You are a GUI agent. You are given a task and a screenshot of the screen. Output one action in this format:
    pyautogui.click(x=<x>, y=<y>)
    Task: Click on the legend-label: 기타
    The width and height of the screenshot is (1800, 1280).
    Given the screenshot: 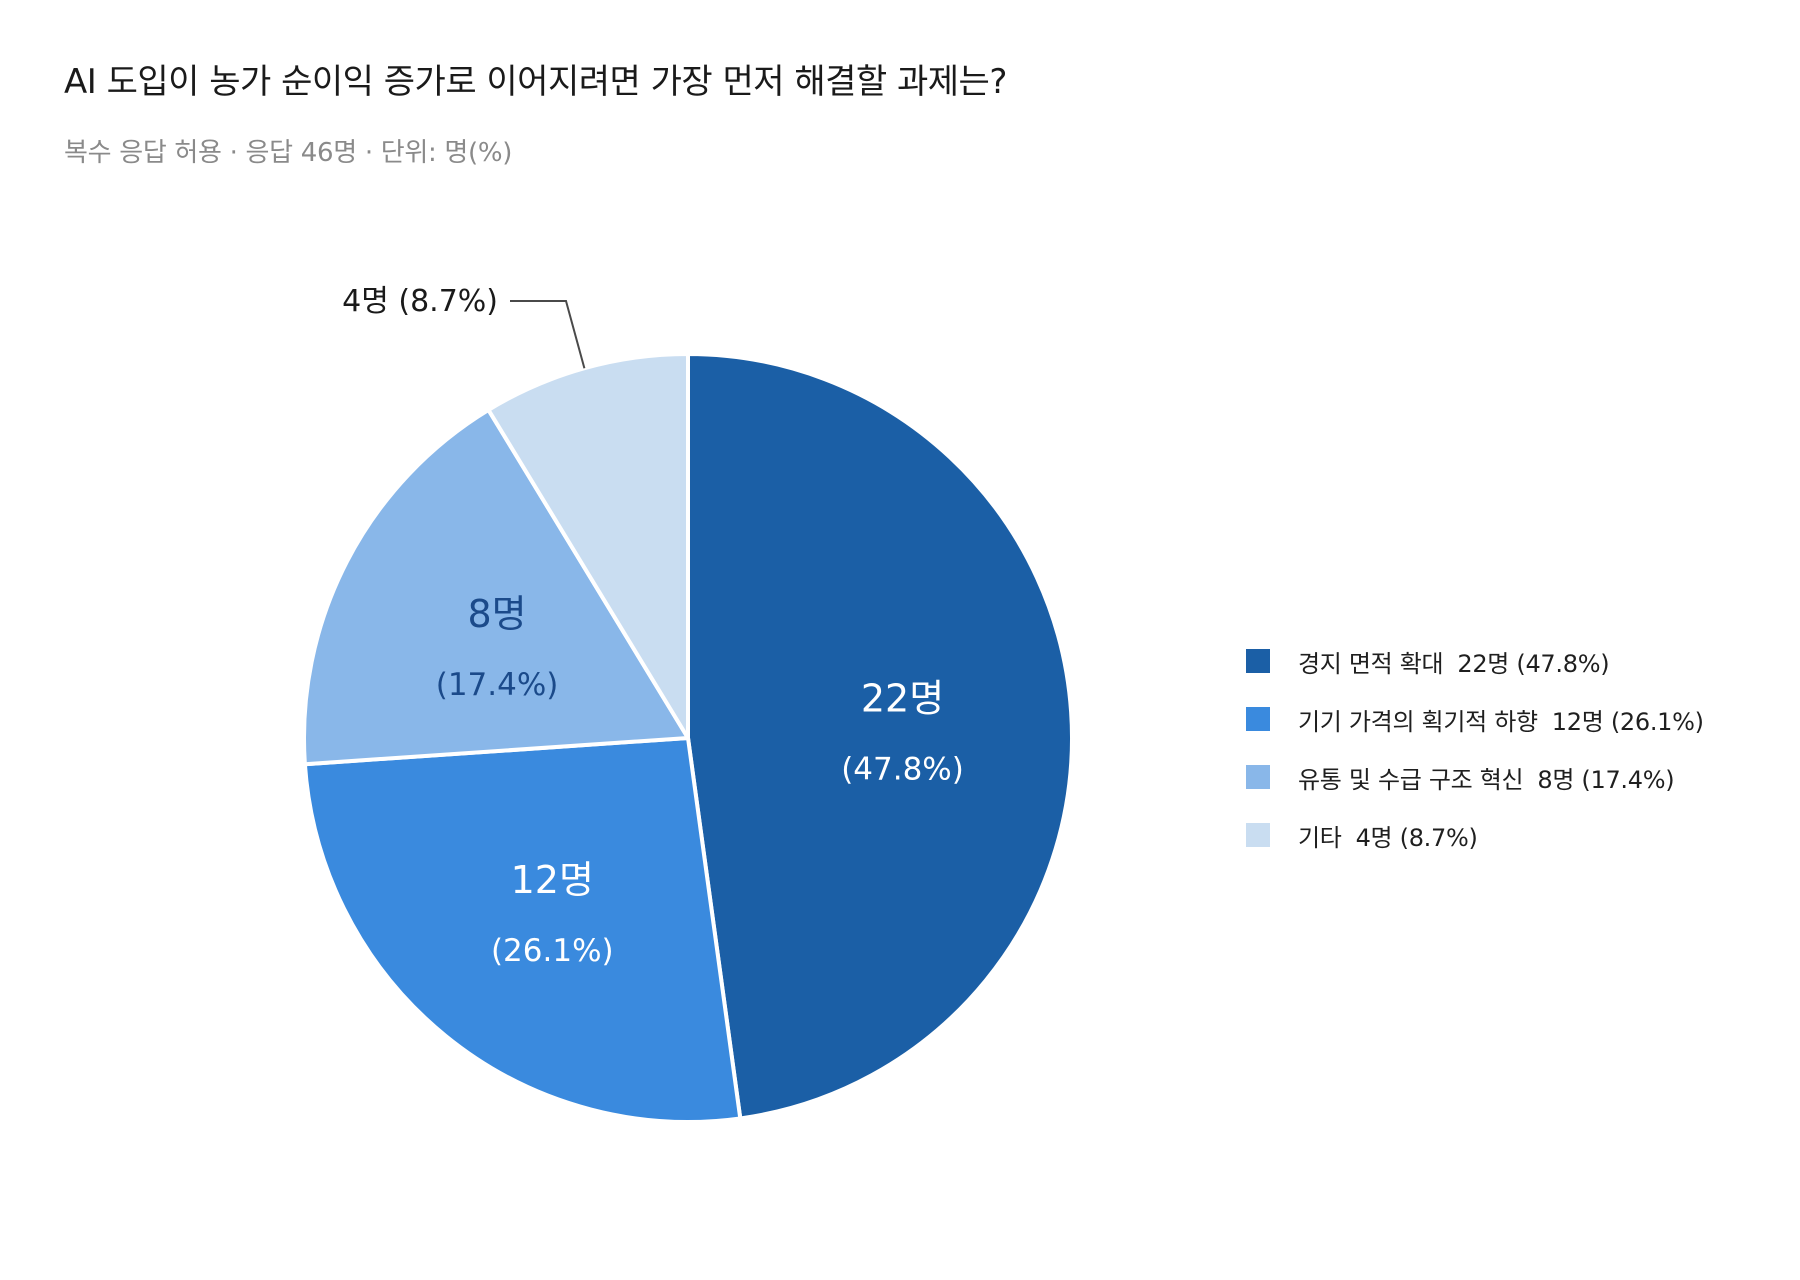 What is the action you would take?
    pyautogui.click(x=1320, y=837)
    